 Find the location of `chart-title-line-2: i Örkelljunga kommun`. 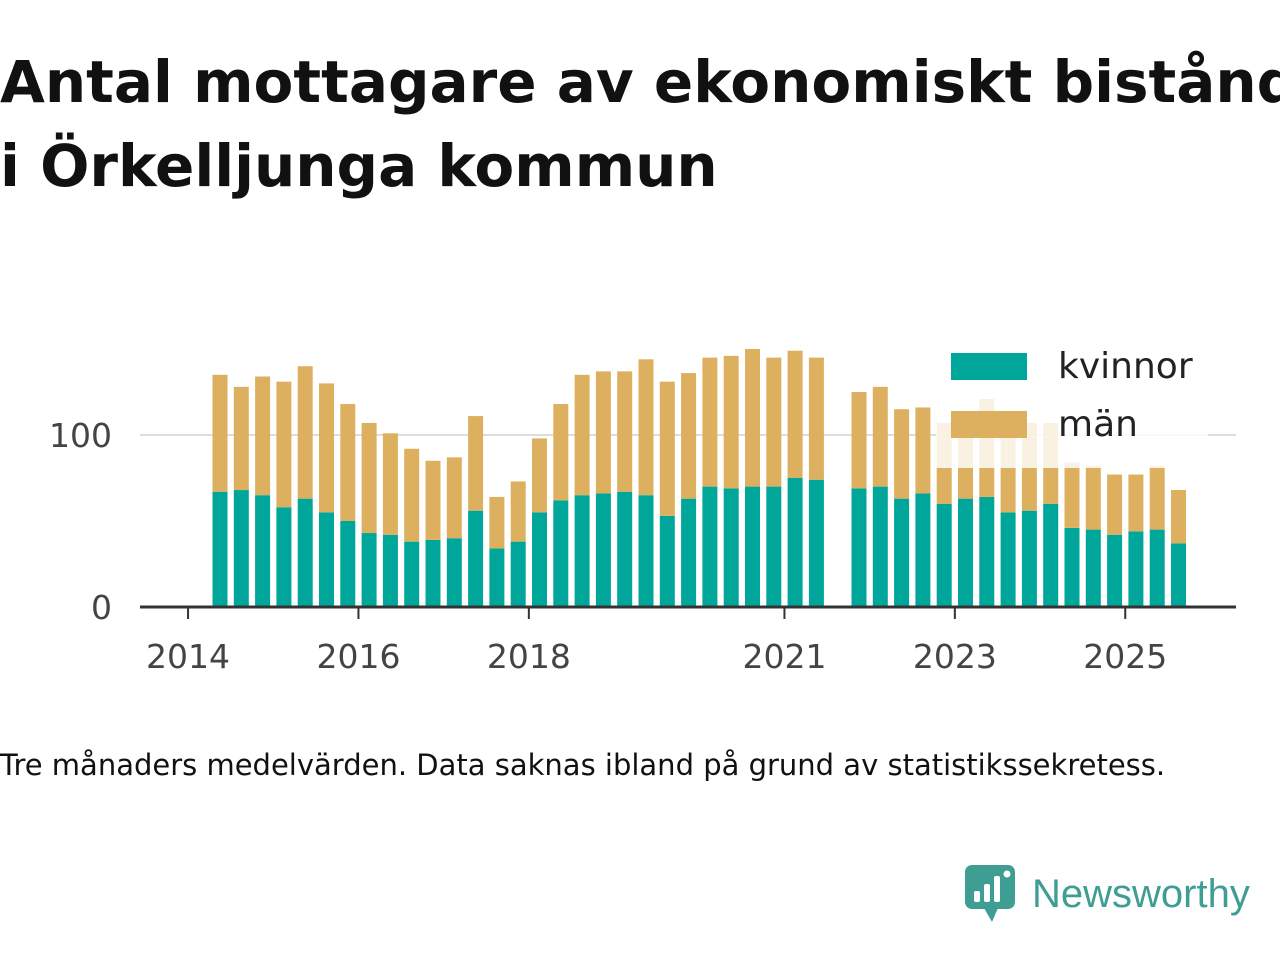

chart-title-line-2: i Örkelljunga kommun is located at coordinates (359, 166).